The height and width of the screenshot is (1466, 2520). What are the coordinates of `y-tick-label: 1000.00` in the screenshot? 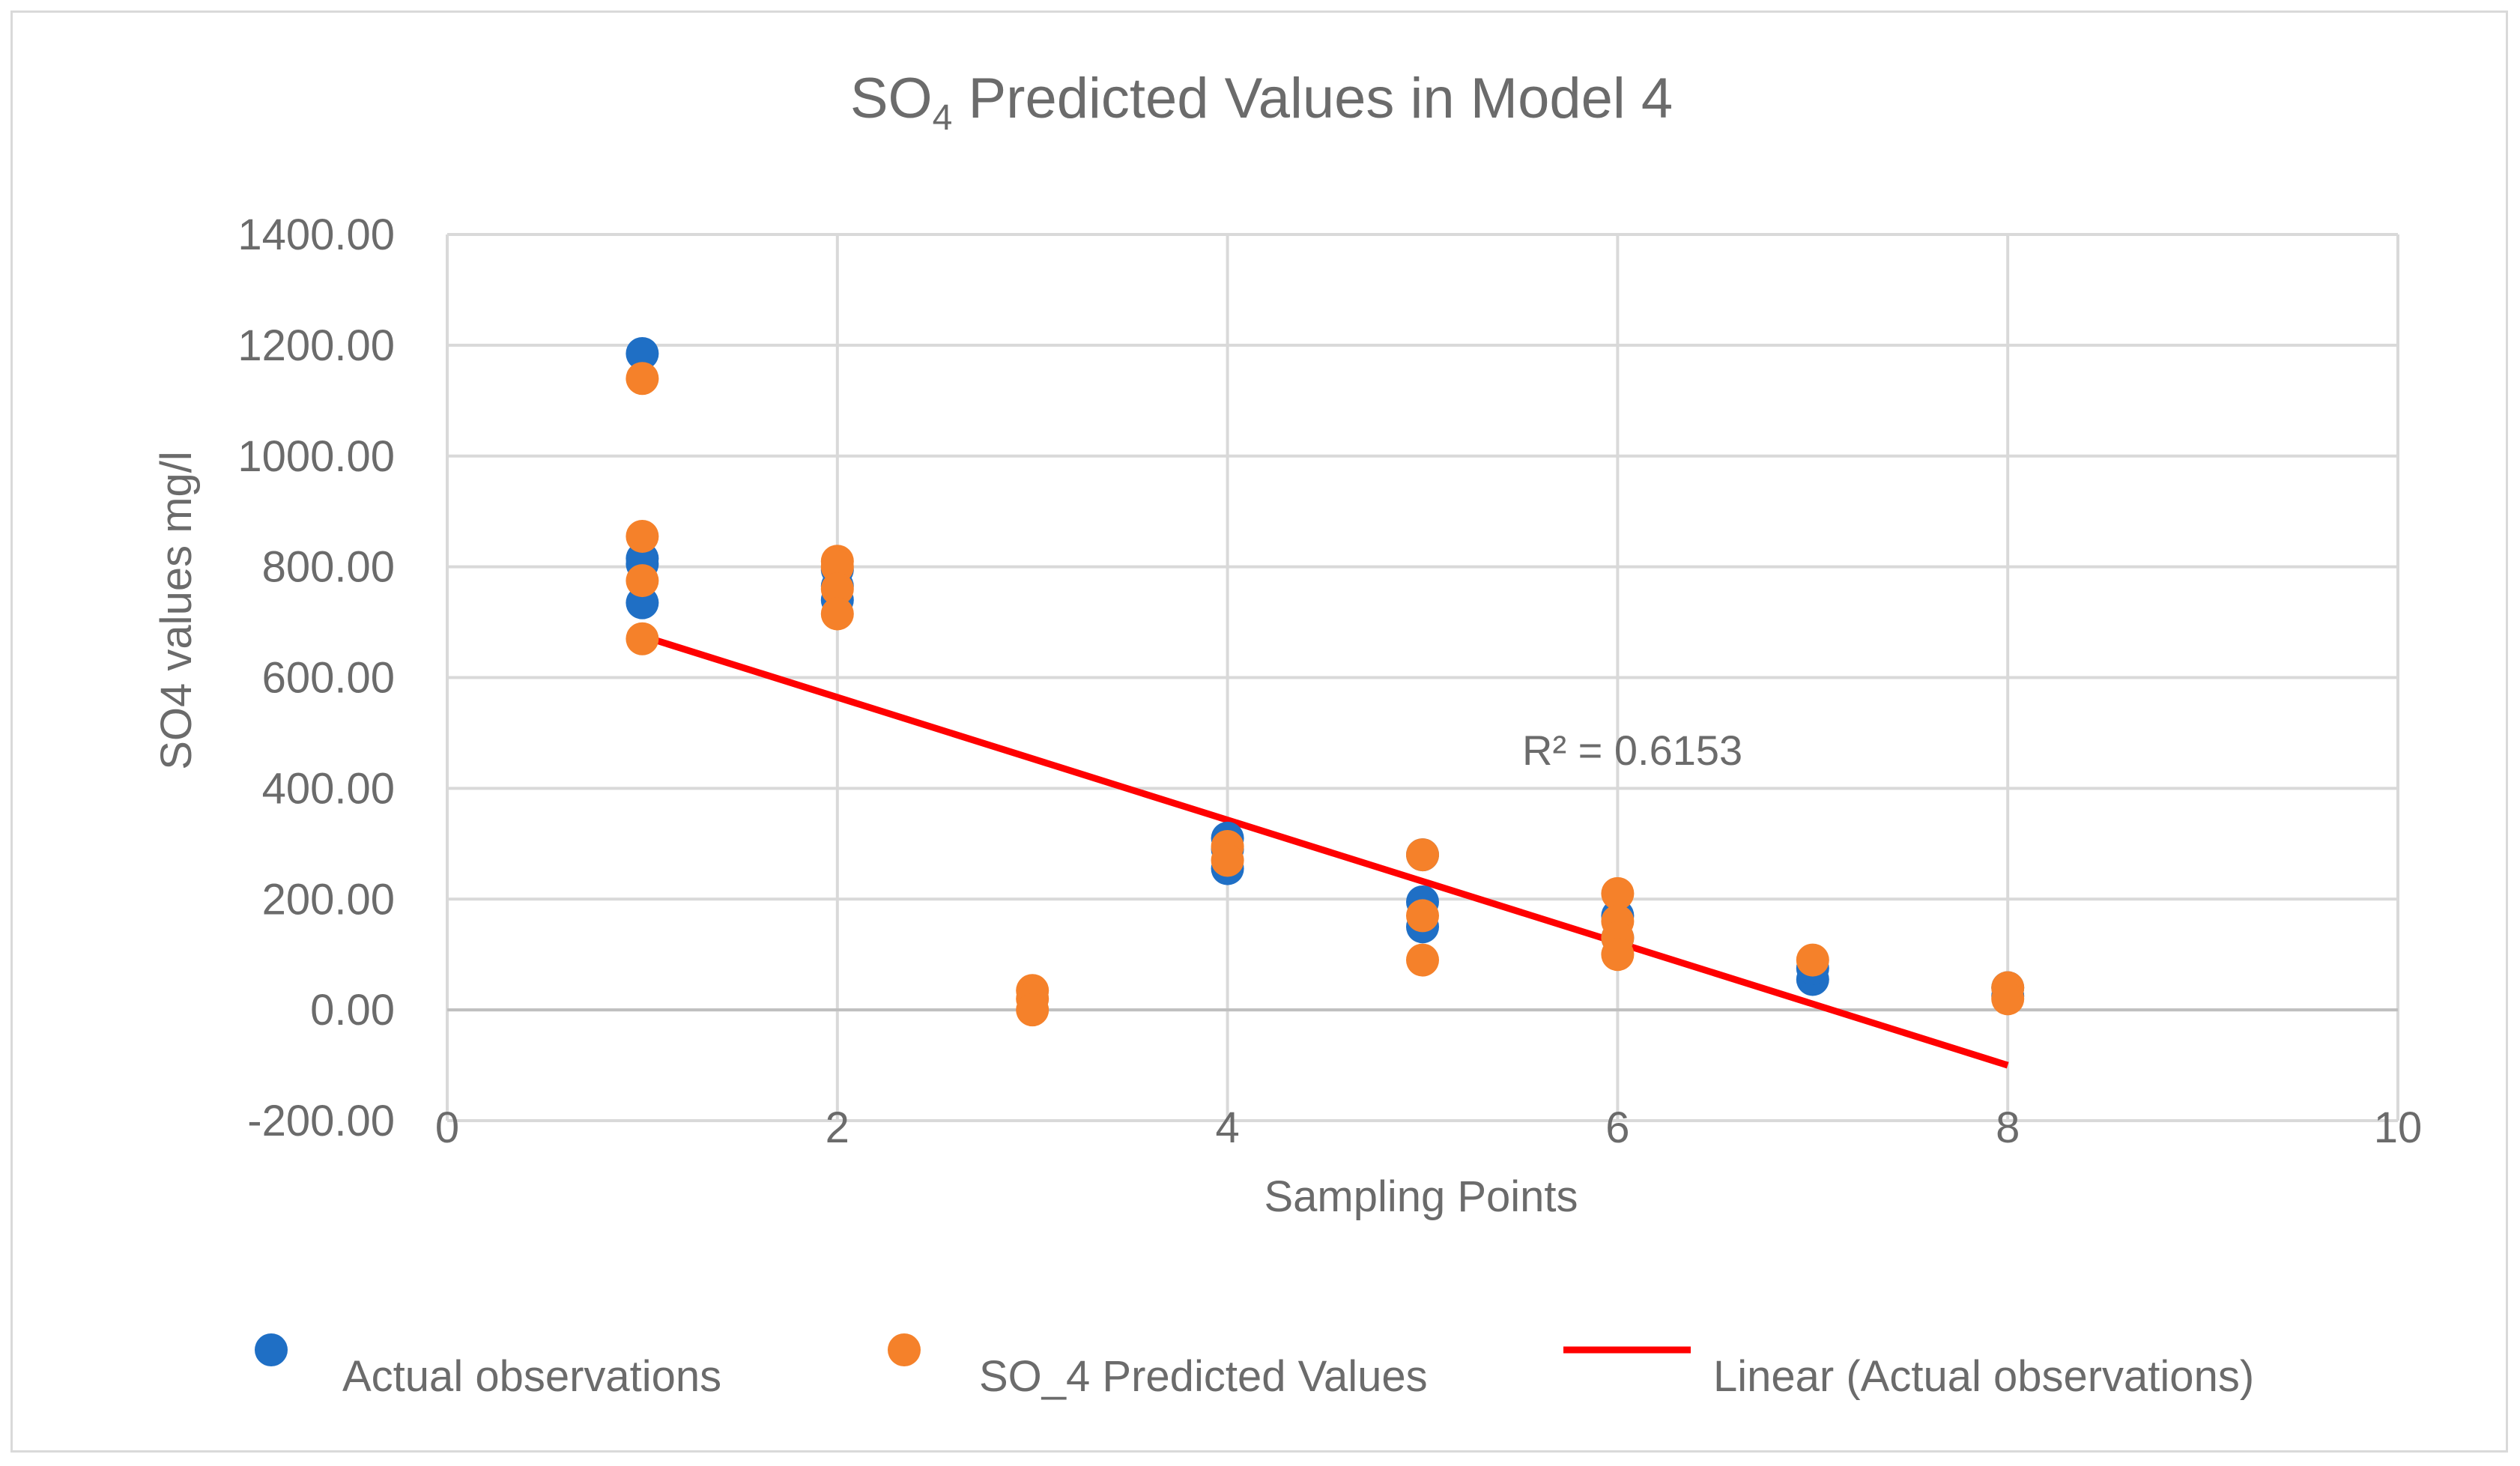 It's located at (316, 456).